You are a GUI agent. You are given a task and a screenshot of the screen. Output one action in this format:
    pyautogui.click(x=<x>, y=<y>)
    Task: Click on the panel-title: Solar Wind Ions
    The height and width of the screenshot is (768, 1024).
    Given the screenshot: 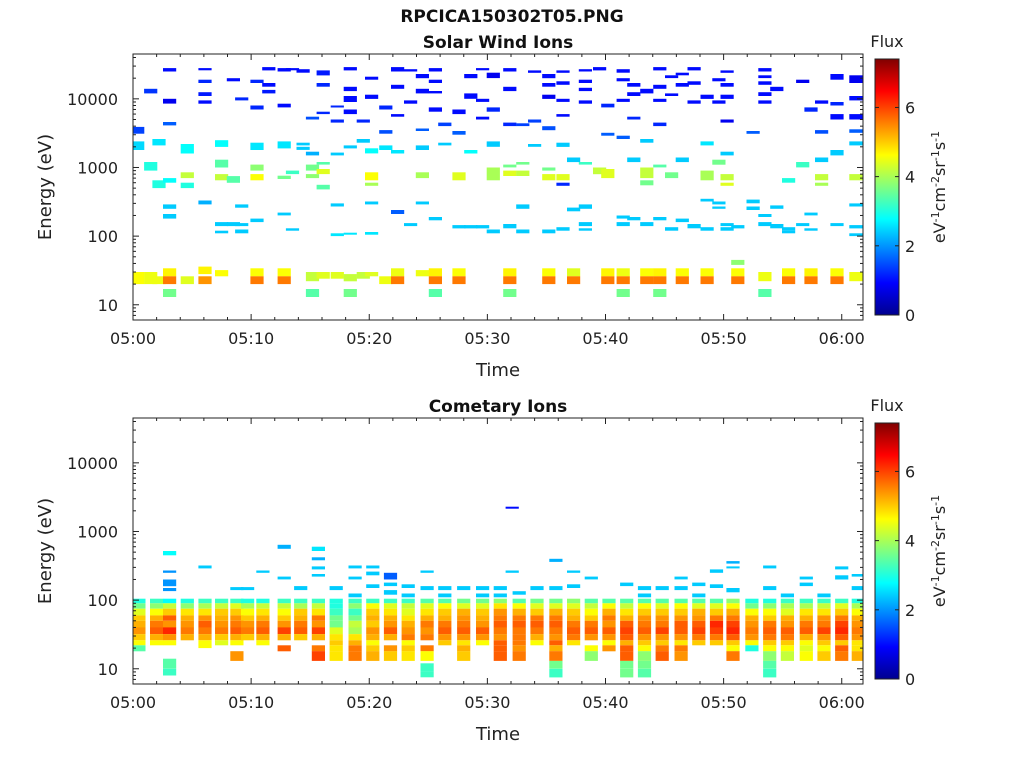 What is the action you would take?
    pyautogui.click(x=498, y=43)
    